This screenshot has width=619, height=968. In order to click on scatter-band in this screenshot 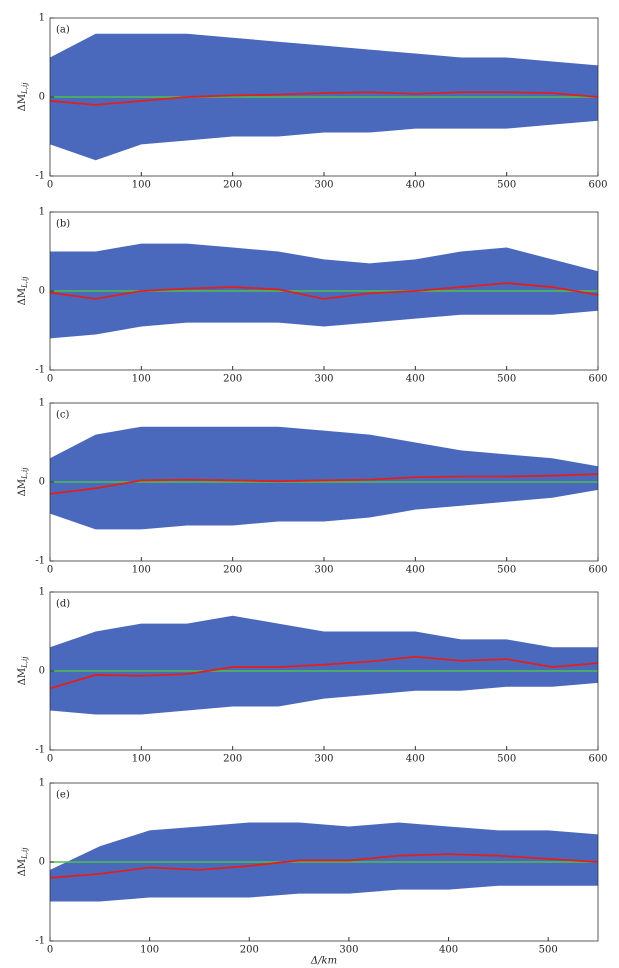, I will do `click(324, 478)`.